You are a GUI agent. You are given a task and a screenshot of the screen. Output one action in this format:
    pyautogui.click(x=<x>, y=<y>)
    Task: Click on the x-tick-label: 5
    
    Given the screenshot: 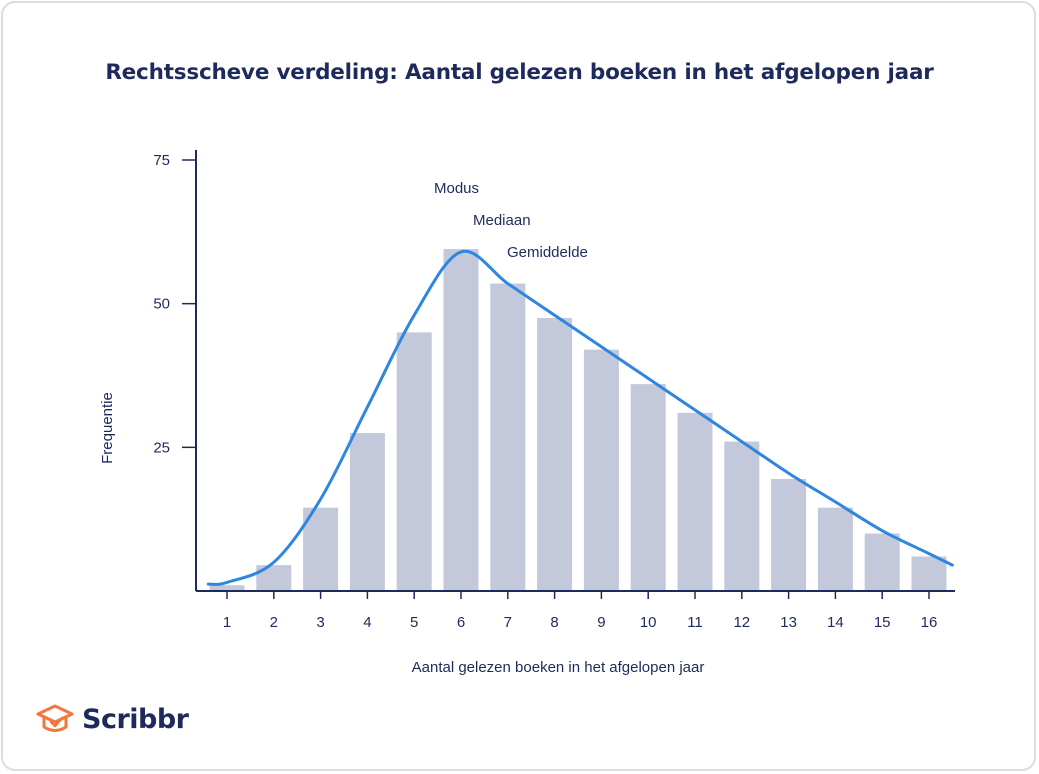 What is the action you would take?
    pyautogui.click(x=414, y=622)
    